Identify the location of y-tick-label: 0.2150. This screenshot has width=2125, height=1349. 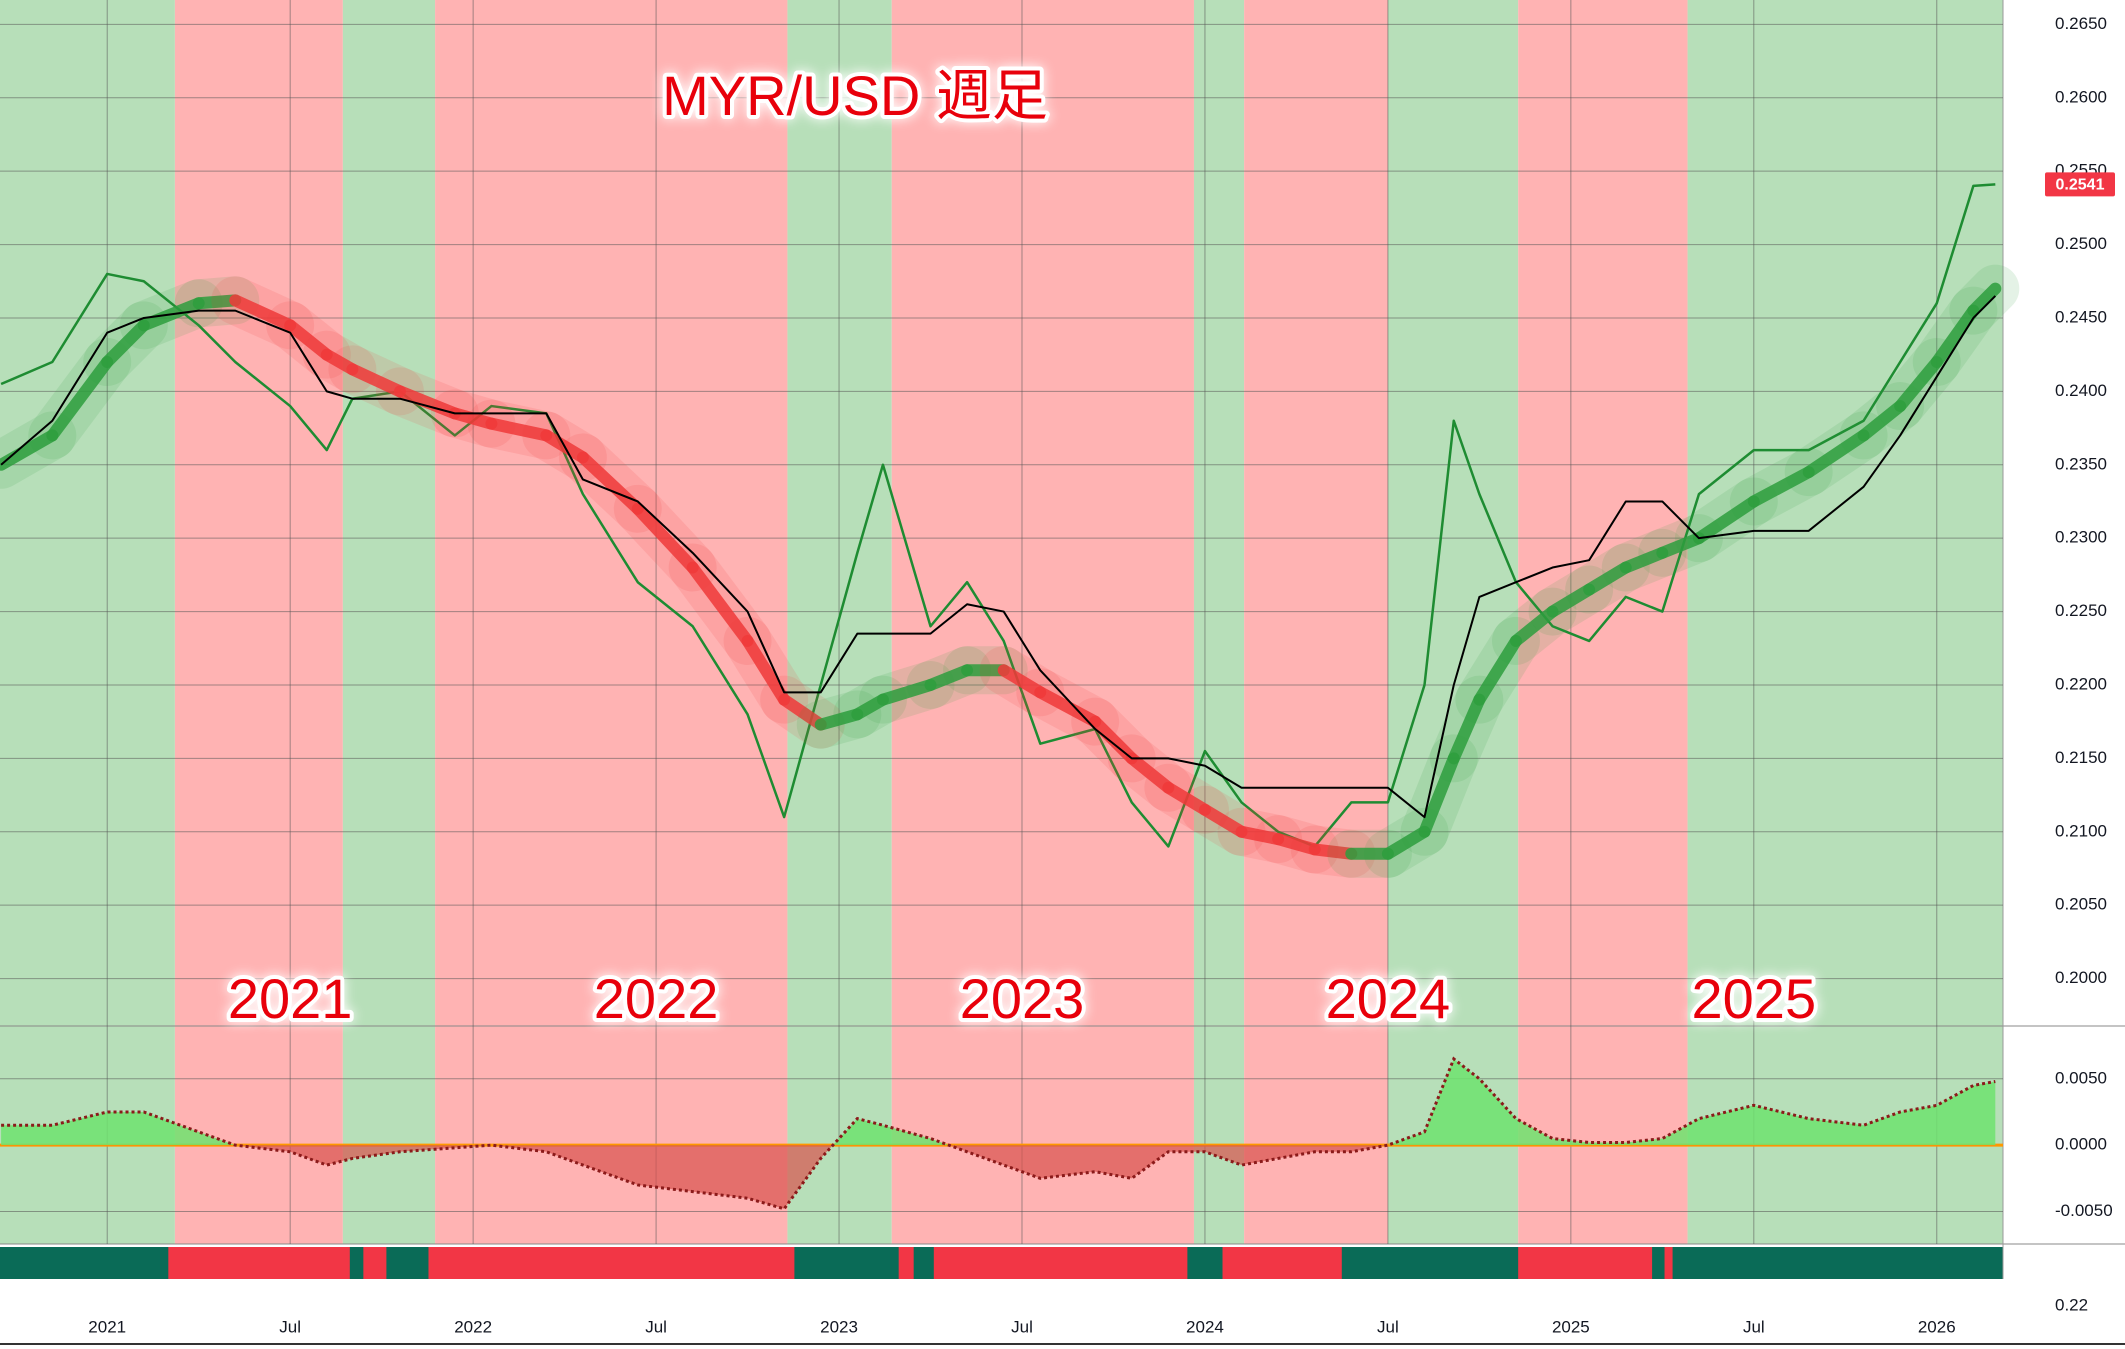
(2081, 757).